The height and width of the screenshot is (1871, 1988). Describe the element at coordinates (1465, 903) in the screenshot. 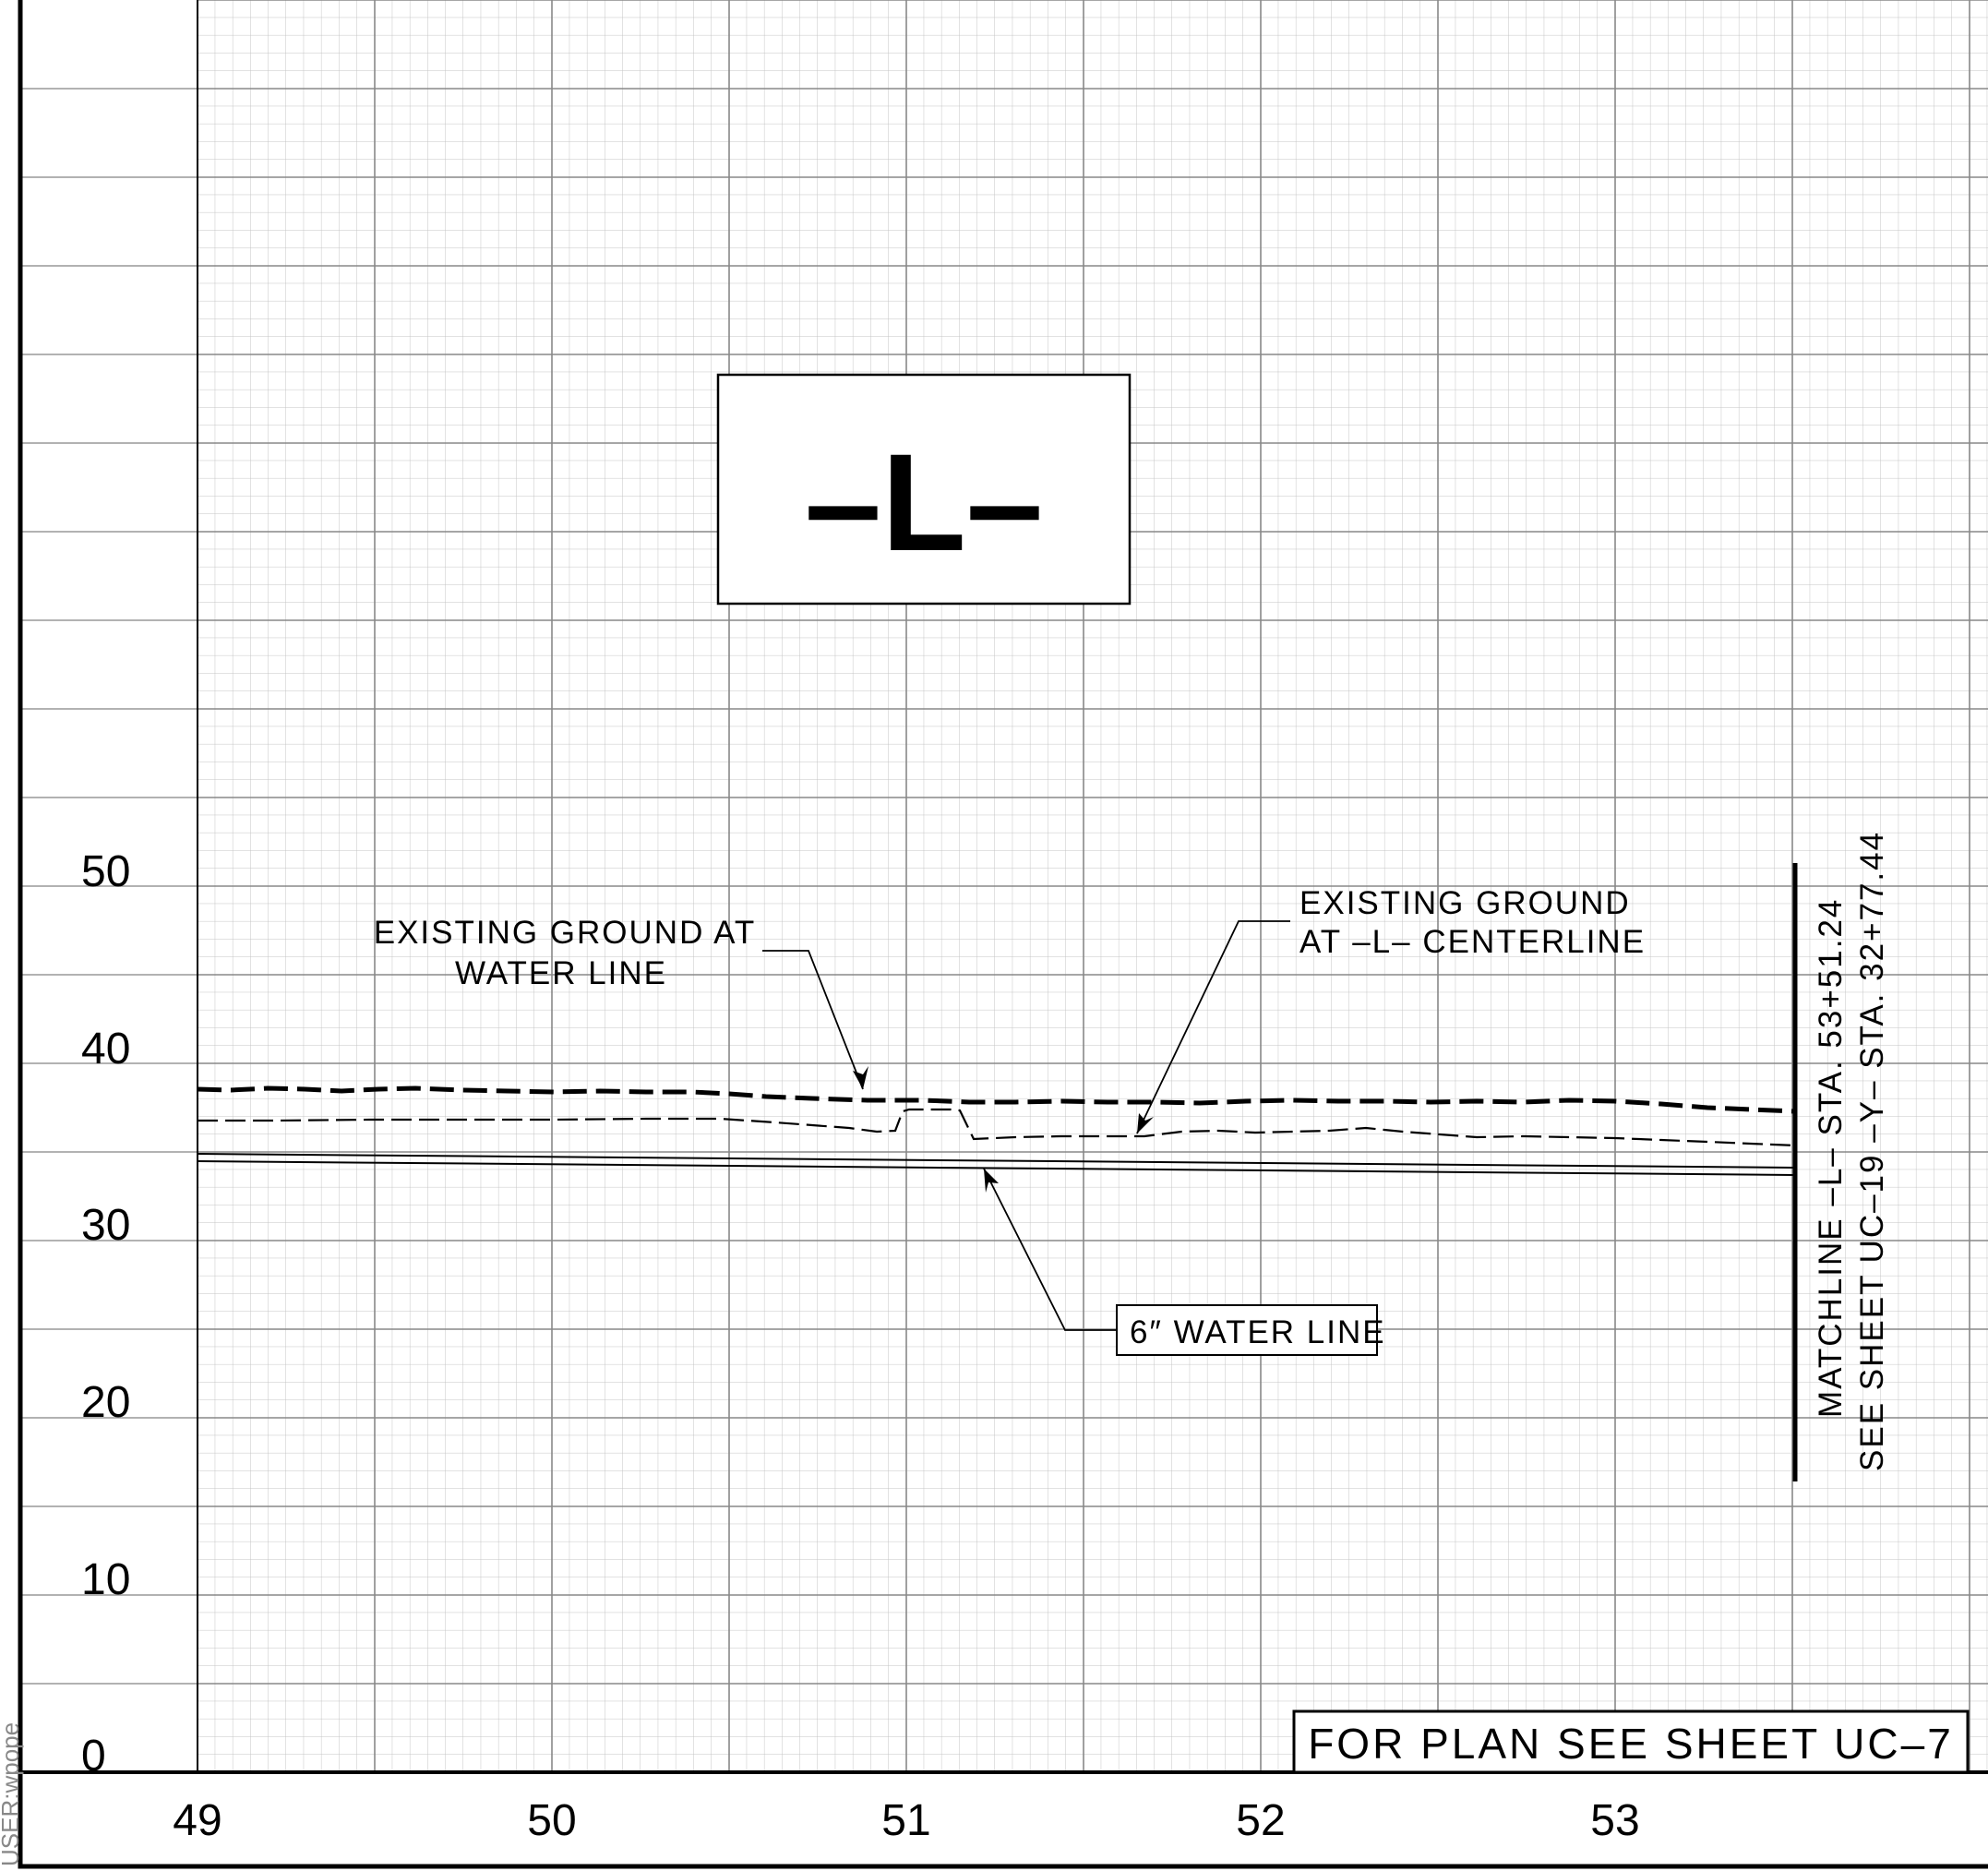

I see `callout-ground-centerline-text-1: EXISTING GROUND` at that location.